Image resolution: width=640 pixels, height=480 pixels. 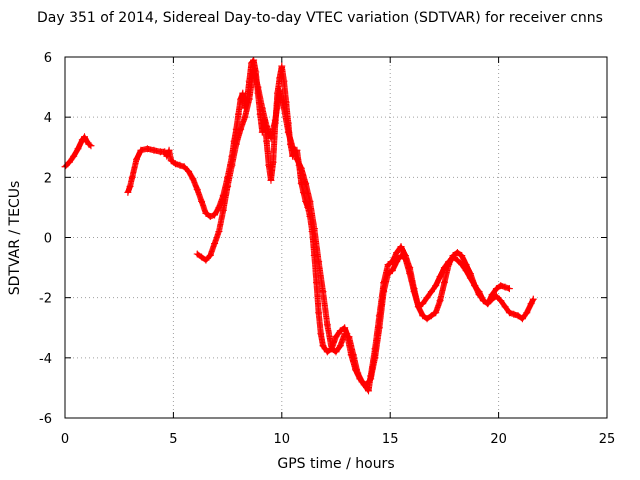 What do you see at coordinates (48, 58) in the screenshot?
I see `y-tick-label: 6` at bounding box center [48, 58].